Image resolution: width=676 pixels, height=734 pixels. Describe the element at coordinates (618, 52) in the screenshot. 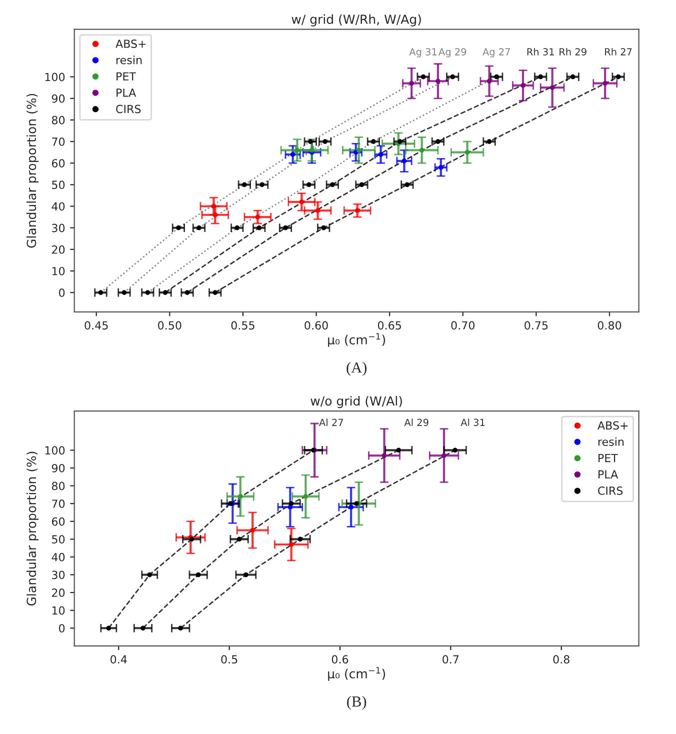

I see `text: Rh 27` at that location.